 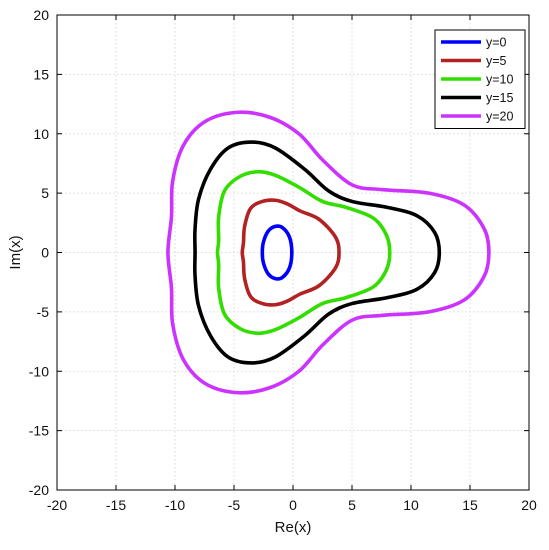 I want to click on legend: y=0 y=5 y=10 y=15 y=20, so click(x=480, y=79).